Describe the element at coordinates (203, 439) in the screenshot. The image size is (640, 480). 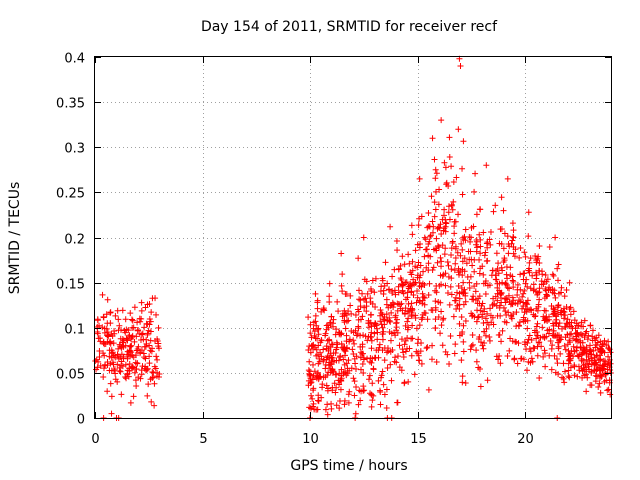
I see `x-tick-label: 5` at that location.